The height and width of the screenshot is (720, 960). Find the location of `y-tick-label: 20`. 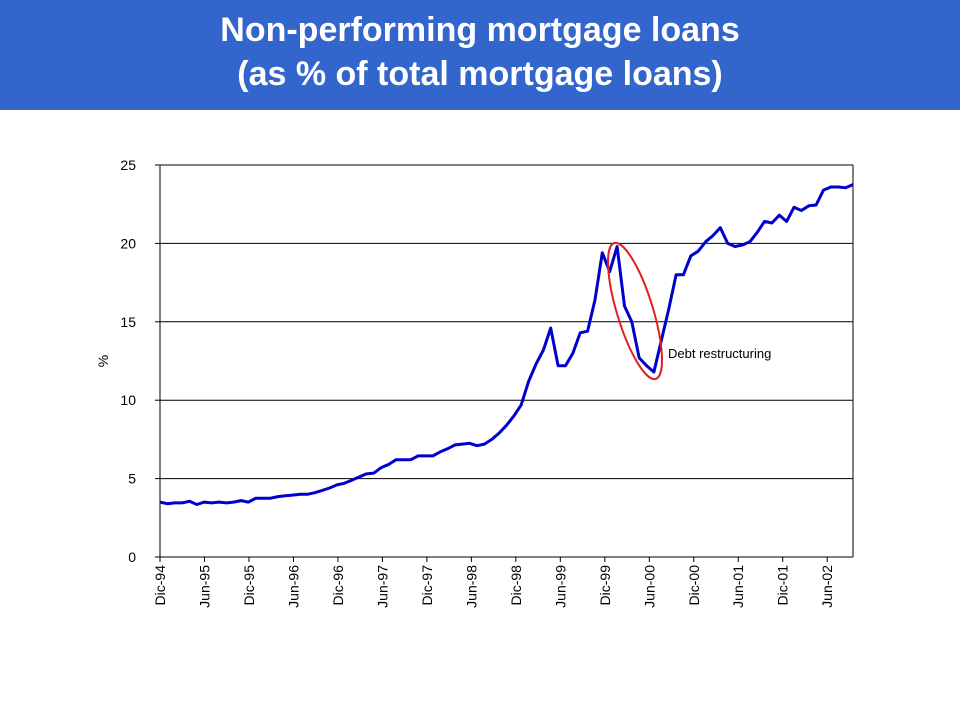

y-tick-label: 20 is located at coordinates (128, 243).